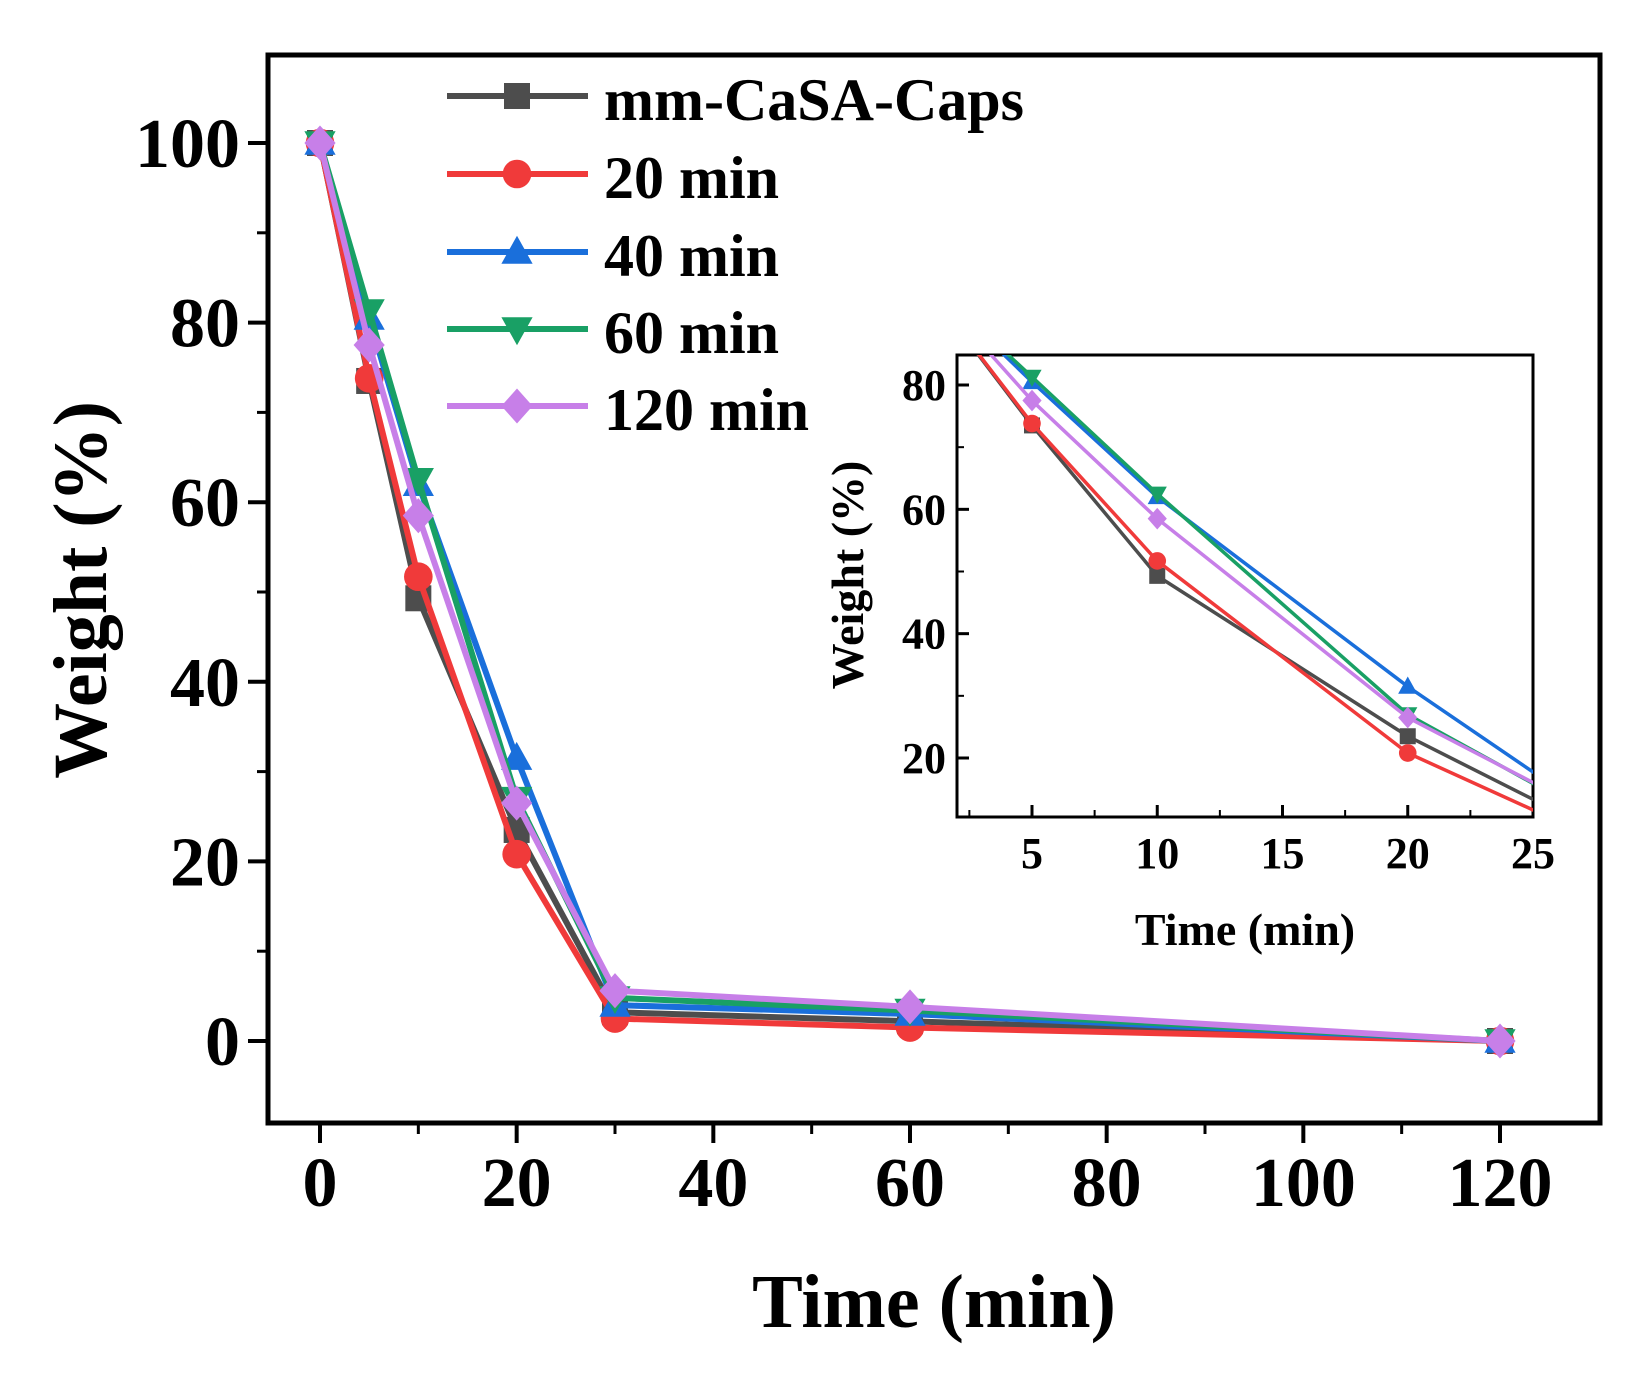  I want to click on inset-series-group, so click(1254, 583).